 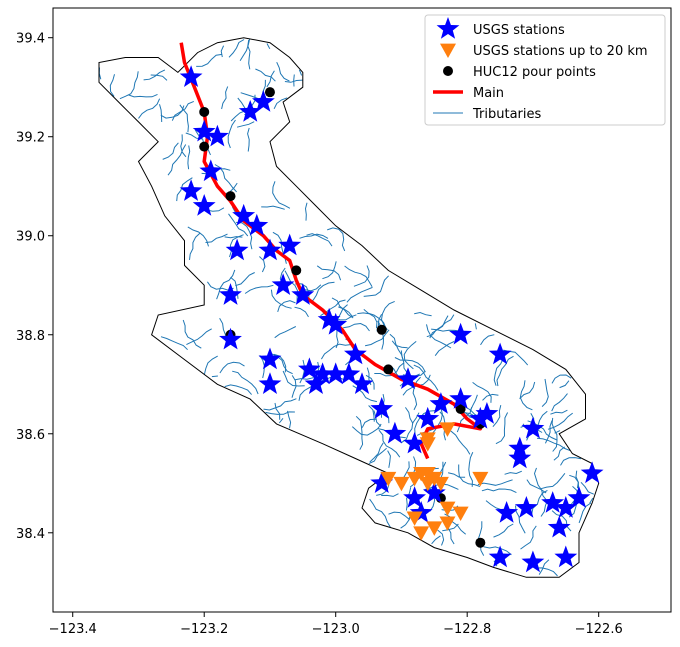 I want to click on legend-label: USGS stations, so click(x=519, y=30).